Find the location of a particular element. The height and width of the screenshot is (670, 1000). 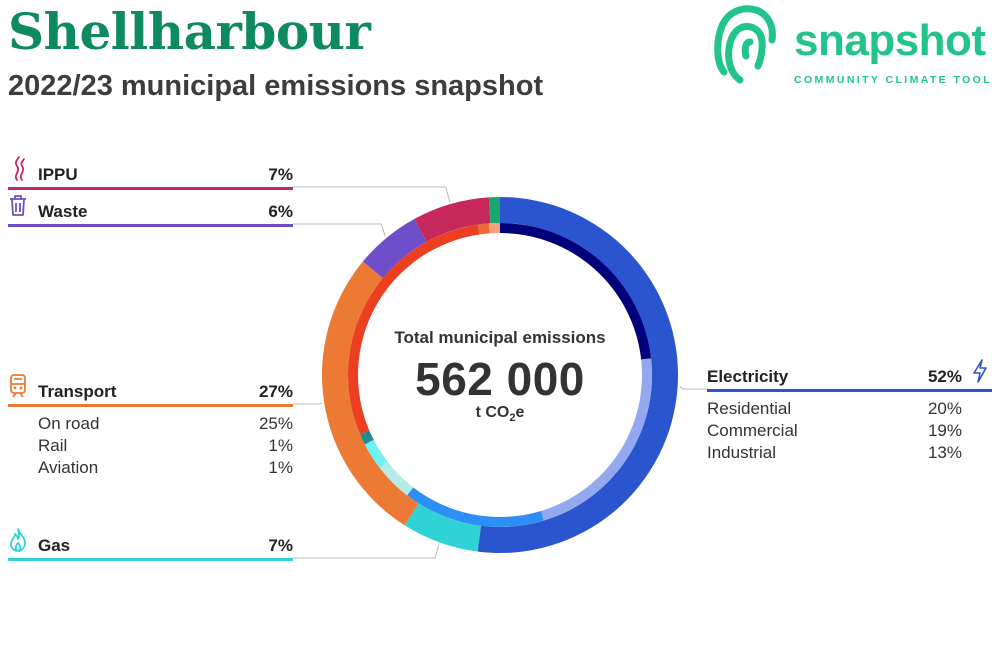

category-percent: 6% is located at coordinates (280, 211).